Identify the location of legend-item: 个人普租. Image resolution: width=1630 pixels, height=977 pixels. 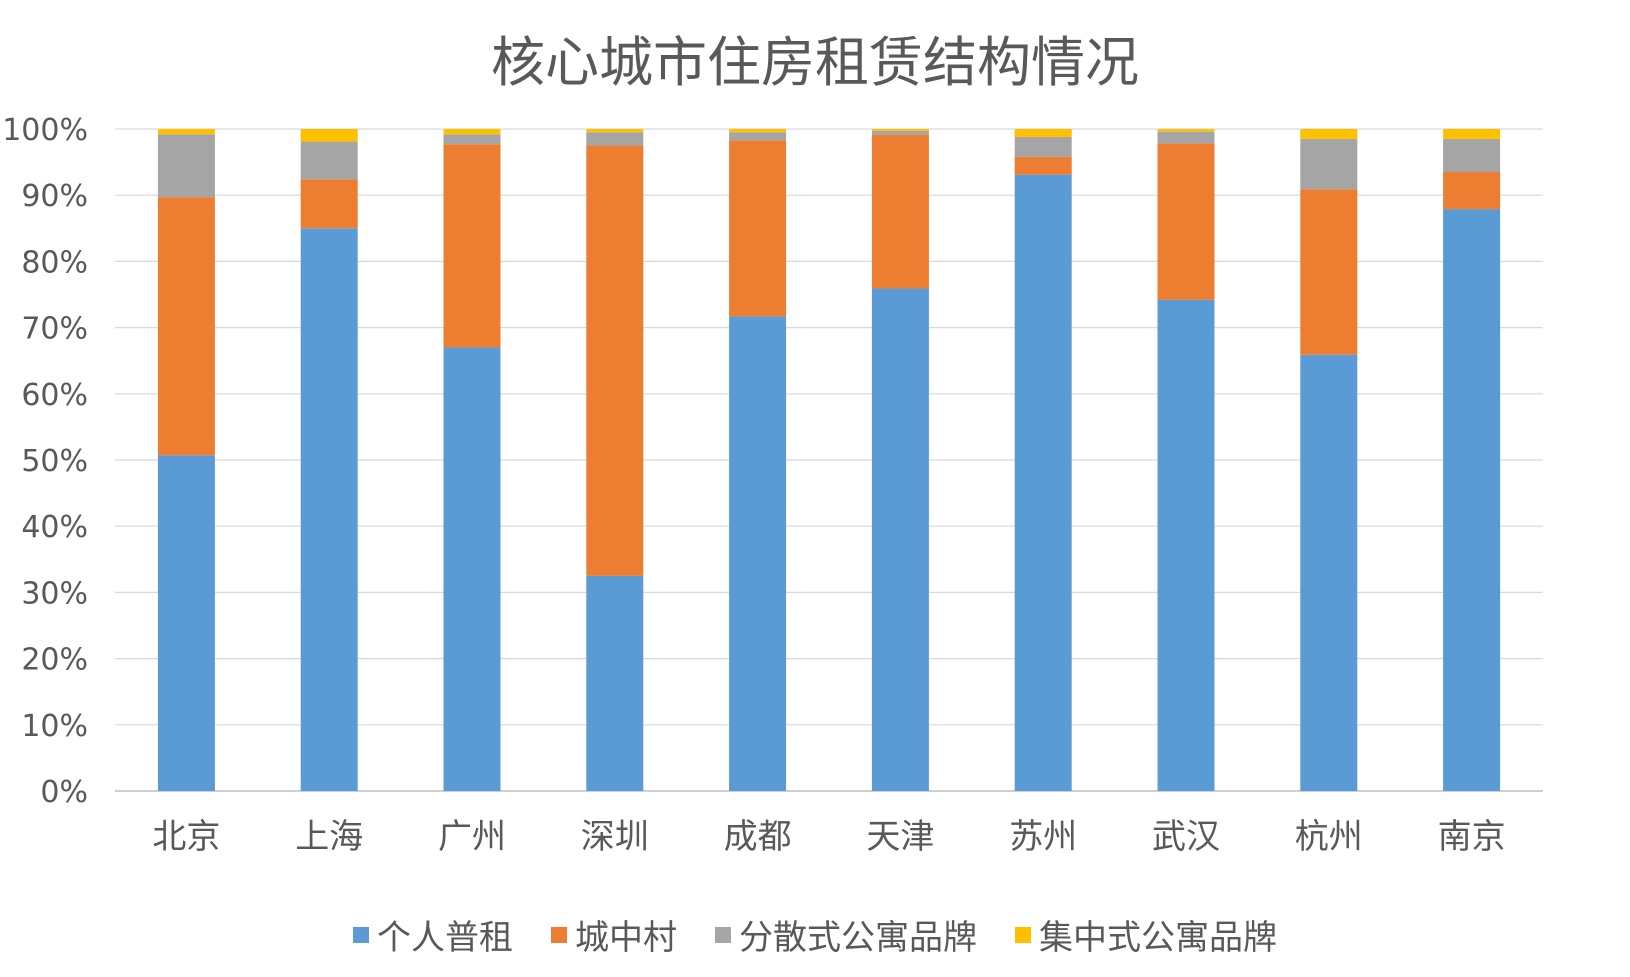
(433, 934).